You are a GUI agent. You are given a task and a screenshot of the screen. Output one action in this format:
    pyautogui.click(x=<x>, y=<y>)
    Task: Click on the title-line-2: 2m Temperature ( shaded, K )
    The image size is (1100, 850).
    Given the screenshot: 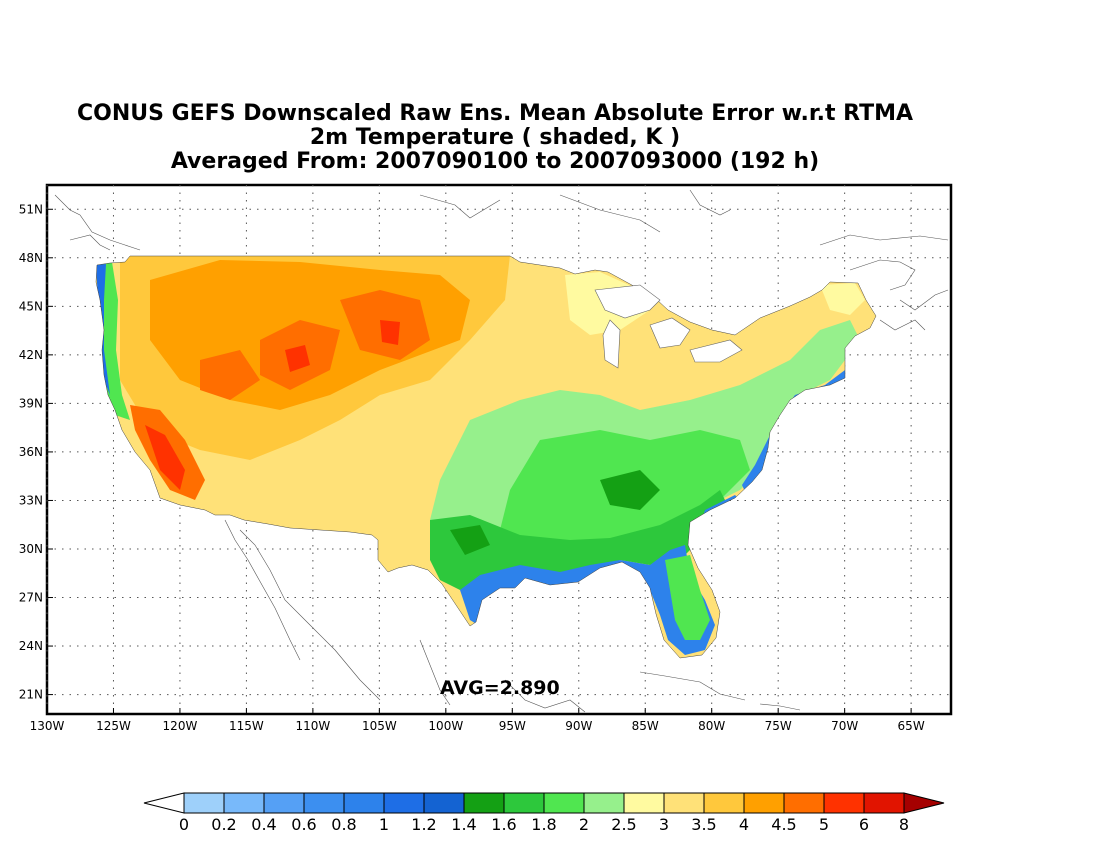 What is the action you would take?
    pyautogui.click(x=495, y=137)
    